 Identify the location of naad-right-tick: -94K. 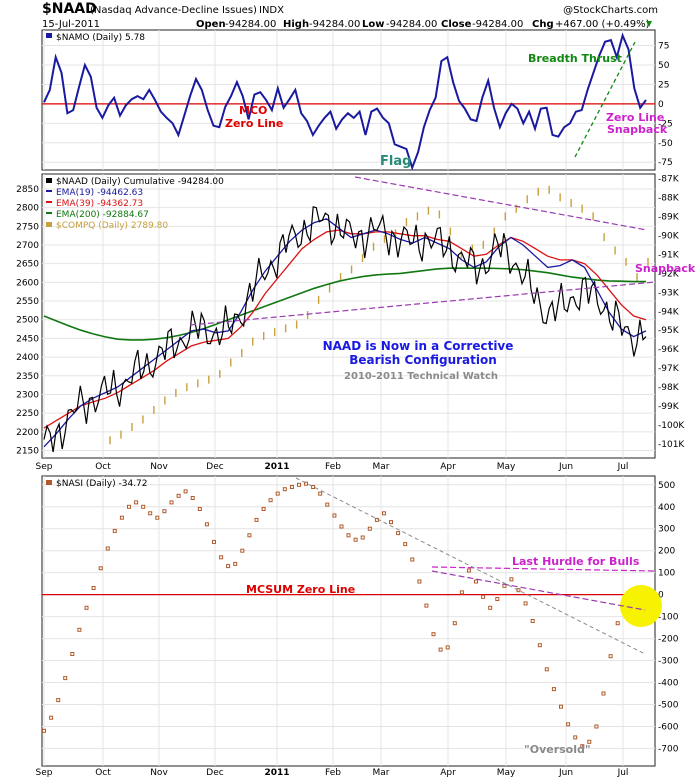
(669, 312).